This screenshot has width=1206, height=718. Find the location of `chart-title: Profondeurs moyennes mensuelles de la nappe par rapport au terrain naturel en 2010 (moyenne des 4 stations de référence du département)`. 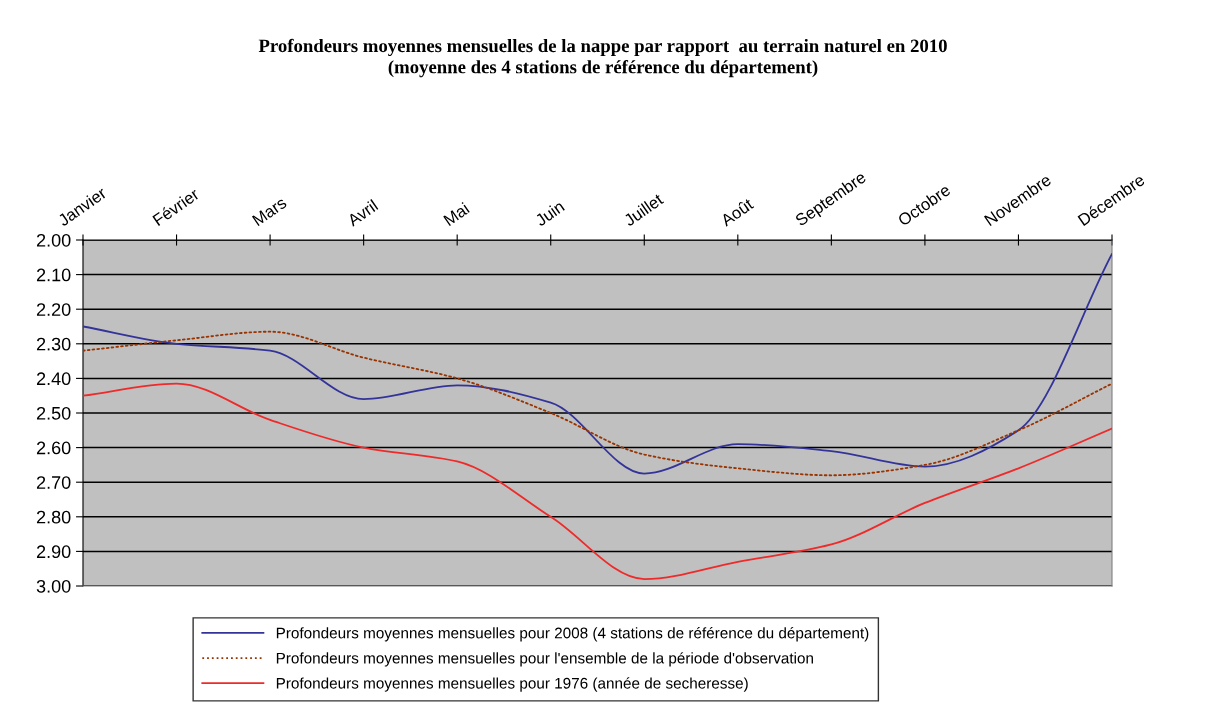

chart-title: Profondeurs moyennes mensuelles de la nappe par rapport au terrain naturel en 2010 (moyenne des 4 stations de référence du département) is located at coordinates (602, 58).